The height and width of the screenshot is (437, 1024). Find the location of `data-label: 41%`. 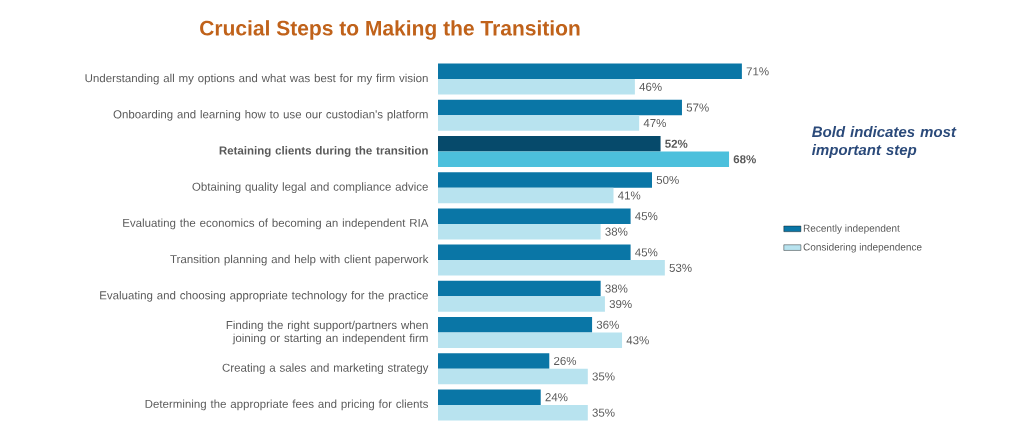

data-label: 41% is located at coordinates (629, 195).